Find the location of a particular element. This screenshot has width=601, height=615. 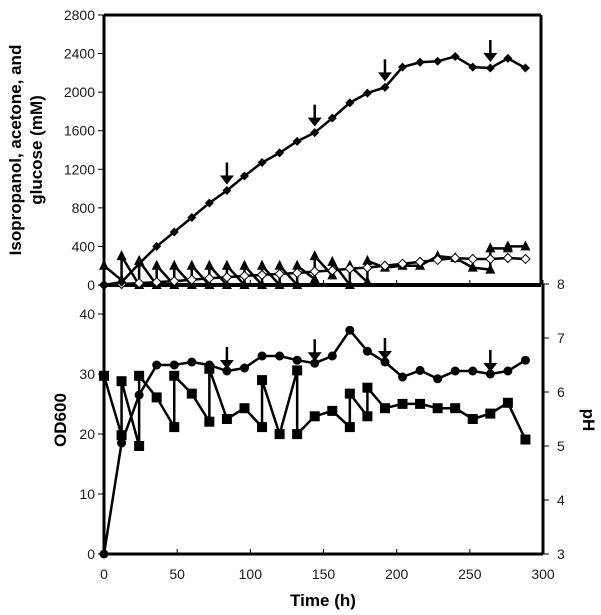

bottom-y-axis-title: OD600 is located at coordinates (60, 420).